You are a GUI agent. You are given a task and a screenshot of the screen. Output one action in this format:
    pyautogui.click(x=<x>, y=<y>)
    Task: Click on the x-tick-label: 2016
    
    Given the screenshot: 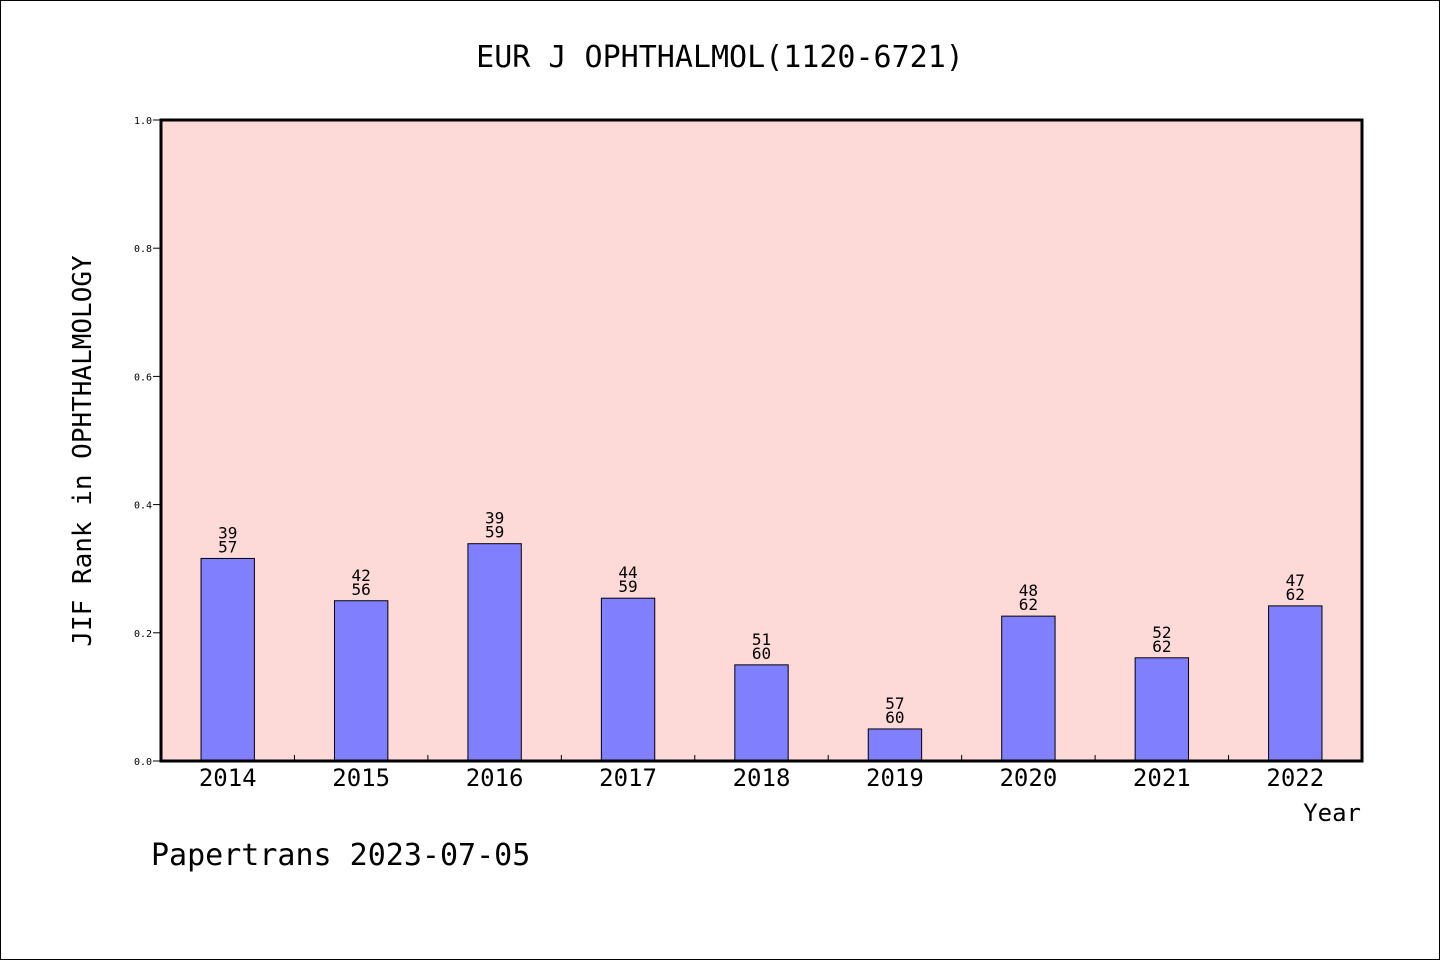 What is the action you would take?
    pyautogui.click(x=495, y=778)
    